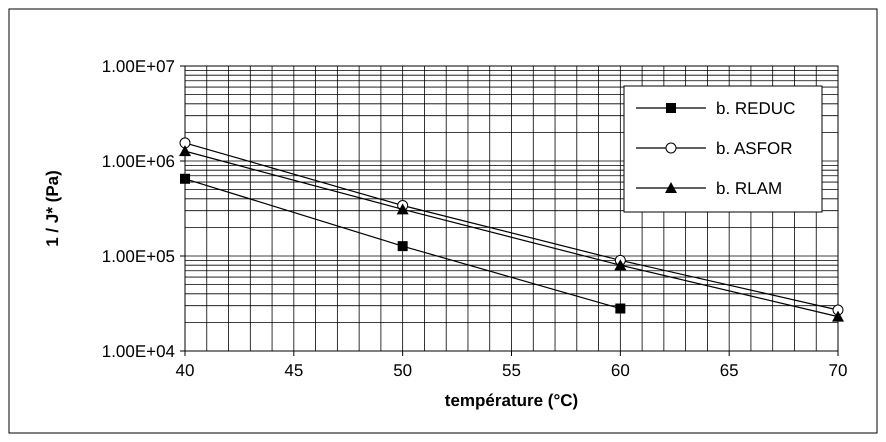  What do you see at coordinates (138, 161) in the screenshot?
I see `y-tick-label: 1.00E+06` at bounding box center [138, 161].